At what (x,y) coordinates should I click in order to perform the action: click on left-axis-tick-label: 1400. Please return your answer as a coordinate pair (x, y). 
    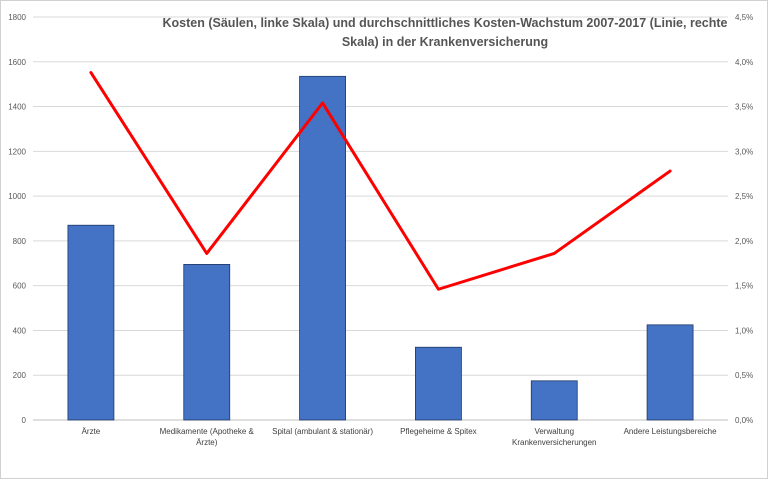
    Looking at the image, I should click on (17, 107).